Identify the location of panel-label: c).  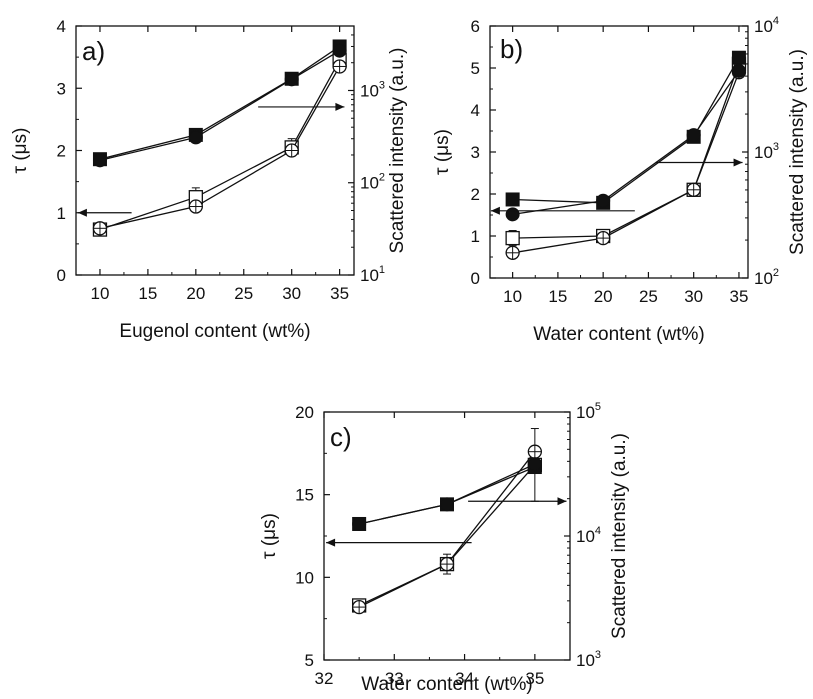
(341, 437).